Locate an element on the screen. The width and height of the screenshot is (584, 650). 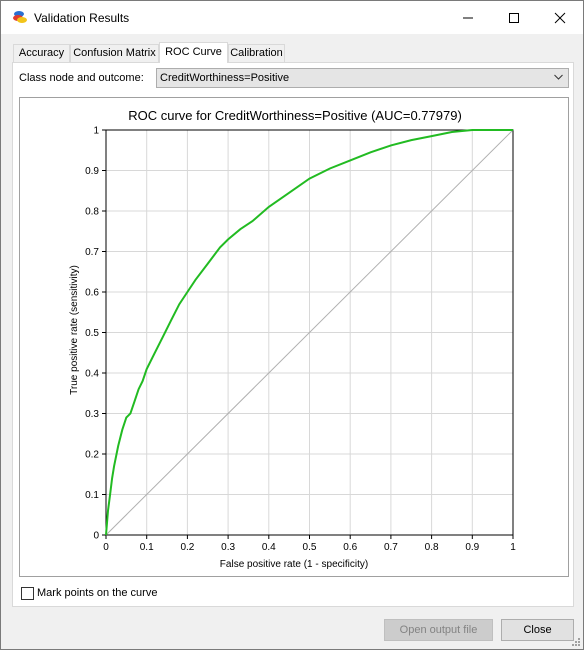
y-tick-label: 0.9 is located at coordinates (92, 171).